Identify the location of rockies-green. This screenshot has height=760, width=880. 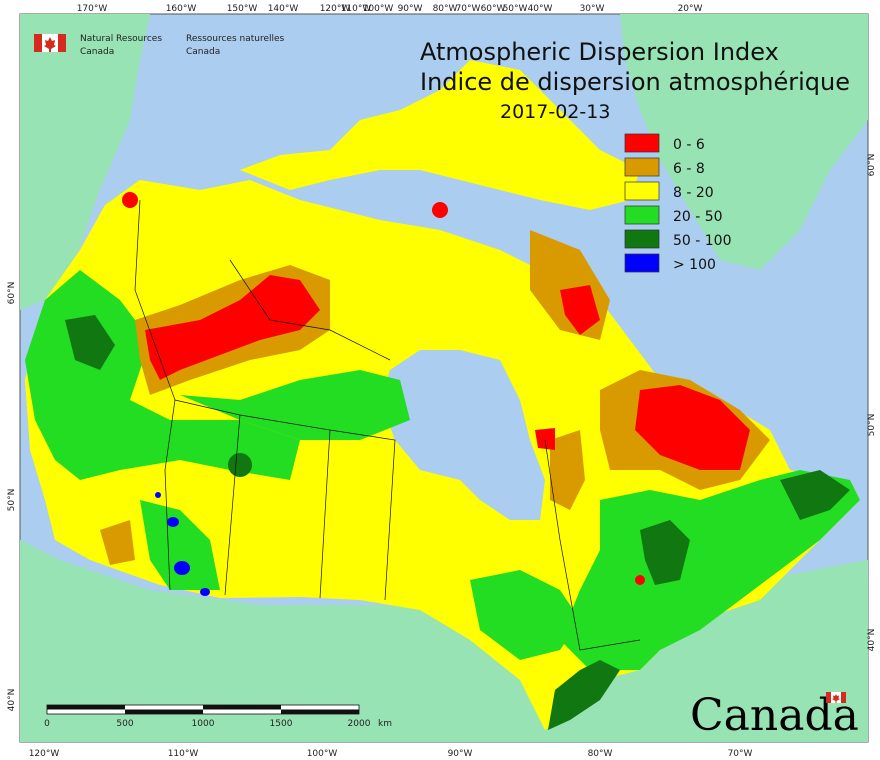
(180, 545).